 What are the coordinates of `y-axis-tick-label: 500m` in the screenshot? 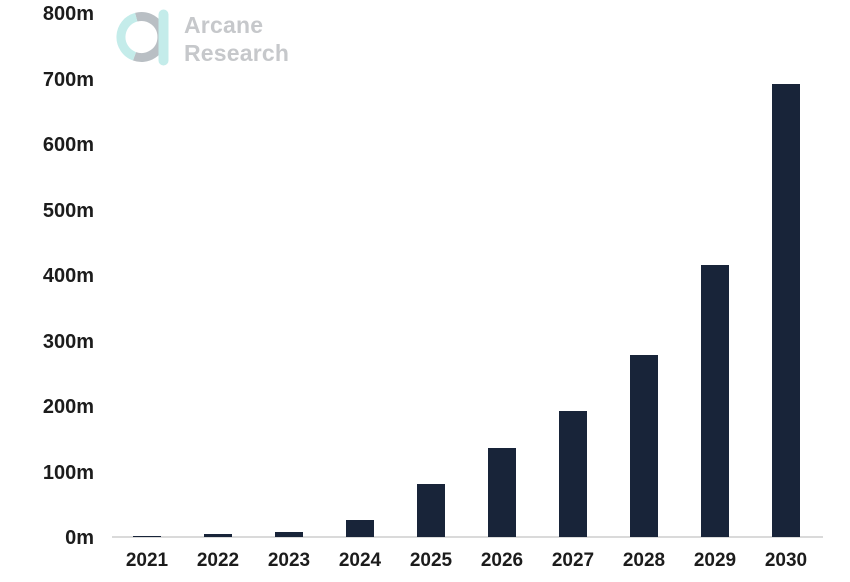 It's located at (68, 210).